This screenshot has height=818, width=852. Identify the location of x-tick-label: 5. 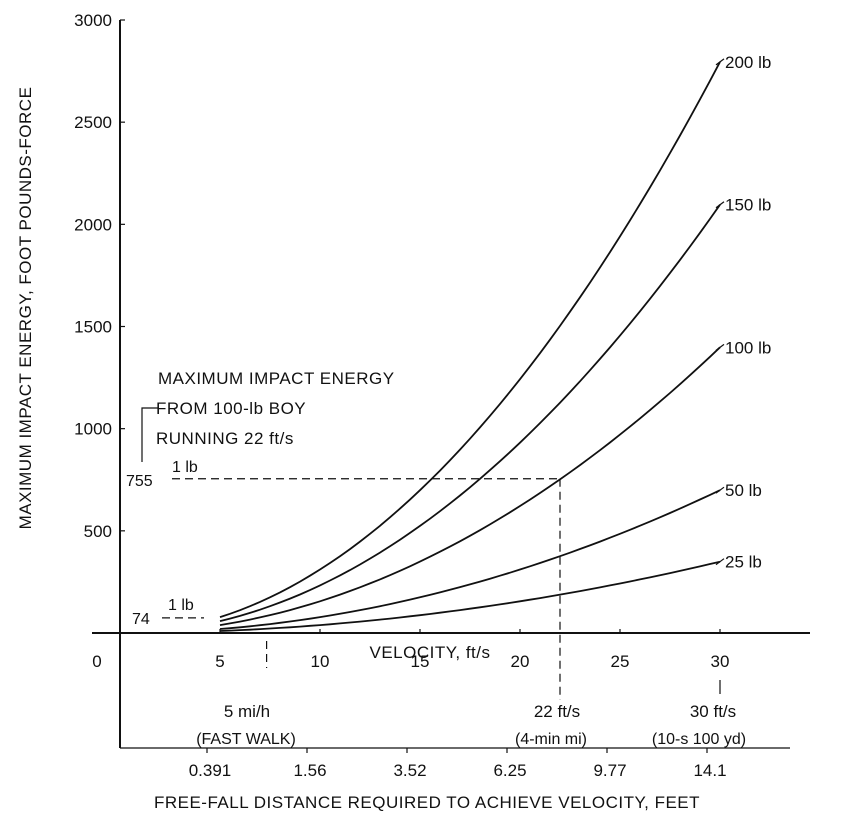
(219, 661).